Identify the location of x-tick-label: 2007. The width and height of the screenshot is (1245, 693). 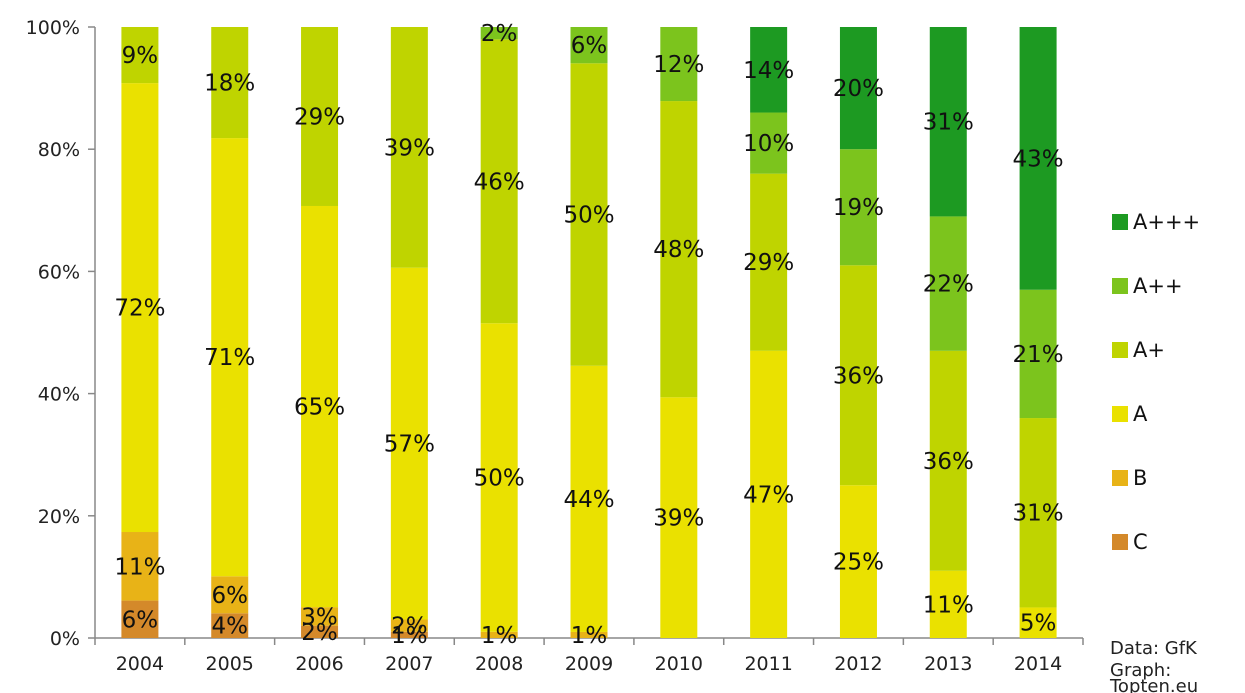
(409, 664).